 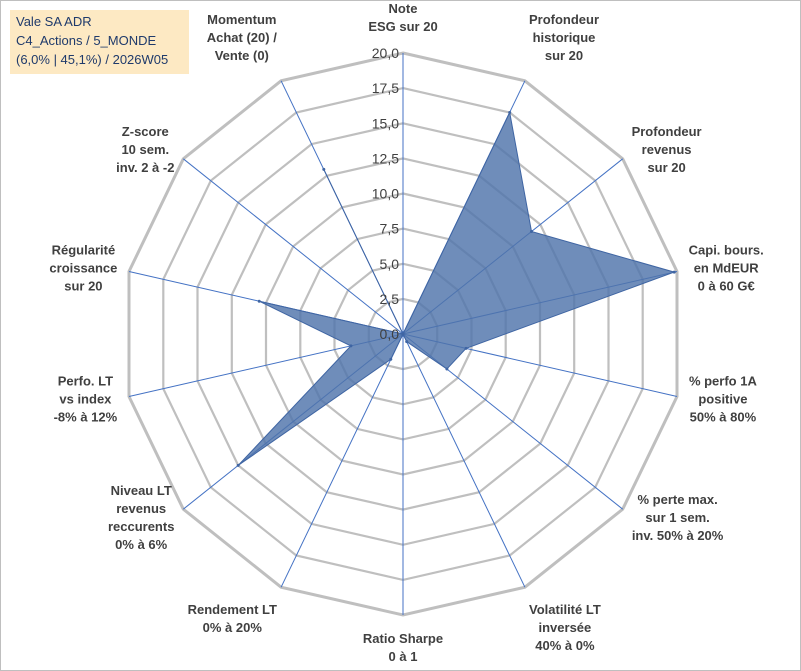 I want to click on category-label-line: 0% à 6%, so click(x=141, y=544).